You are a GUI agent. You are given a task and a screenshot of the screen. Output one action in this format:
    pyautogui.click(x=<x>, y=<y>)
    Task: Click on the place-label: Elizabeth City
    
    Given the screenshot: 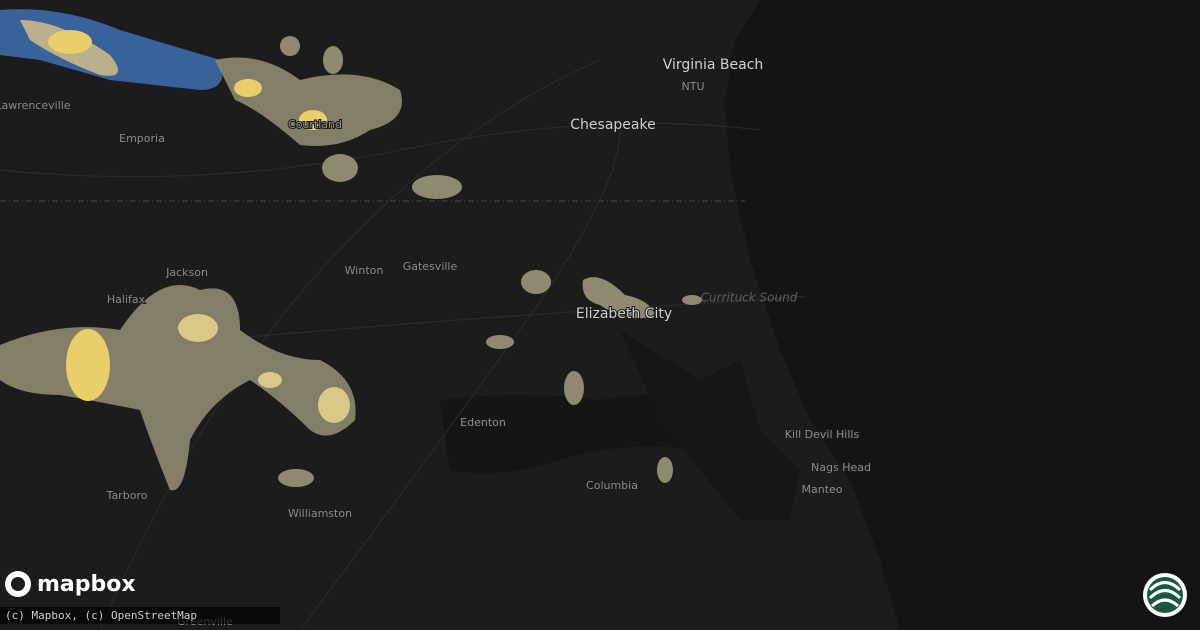 What is the action you would take?
    pyautogui.click(x=624, y=314)
    